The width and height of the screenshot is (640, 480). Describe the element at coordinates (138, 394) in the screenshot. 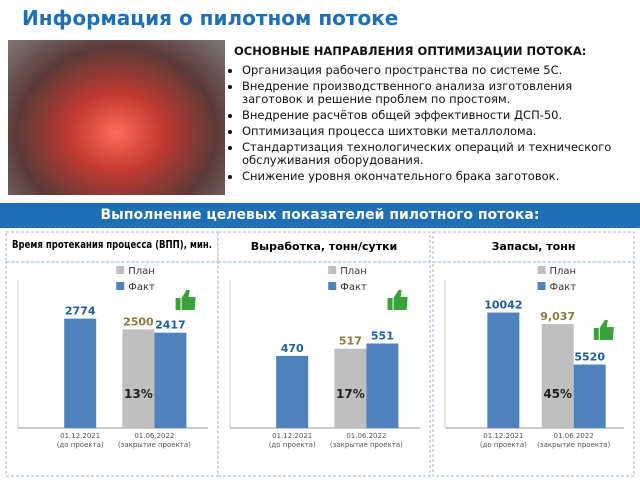

I see `annotation: 13%` at that location.